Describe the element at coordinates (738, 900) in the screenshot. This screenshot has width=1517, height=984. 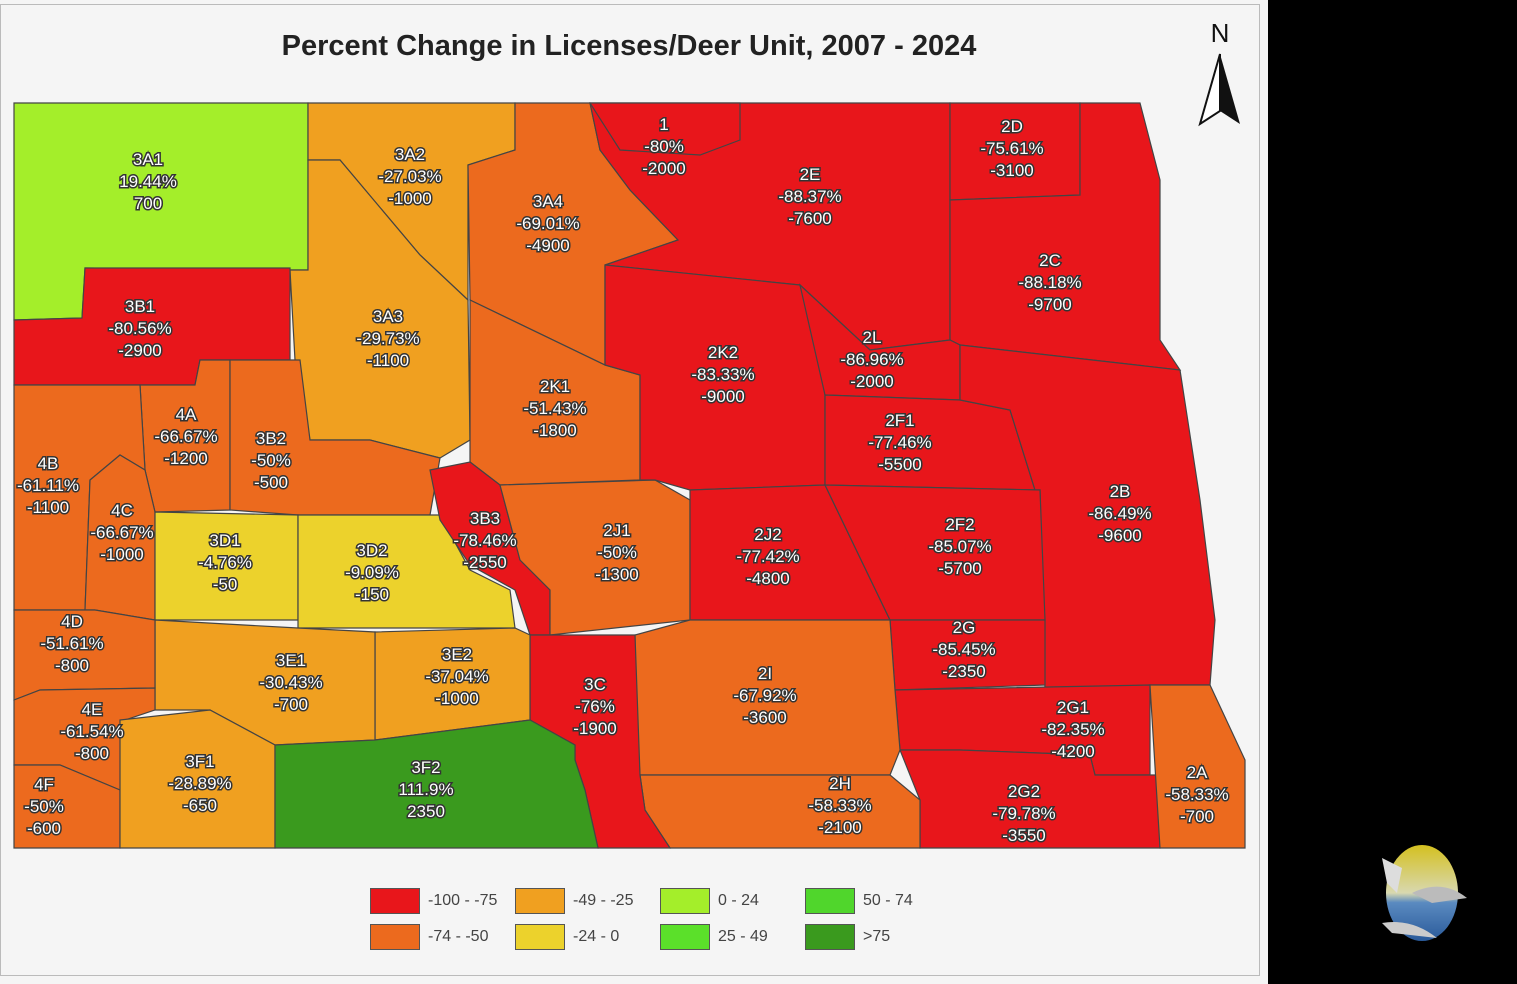
I see `legend-label: 0 - 24` at that location.